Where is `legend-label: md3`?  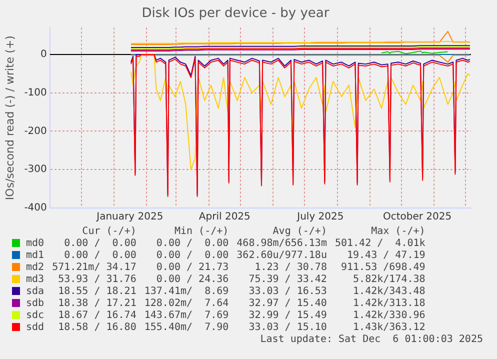 legend-label: md3 is located at coordinates (35, 280).